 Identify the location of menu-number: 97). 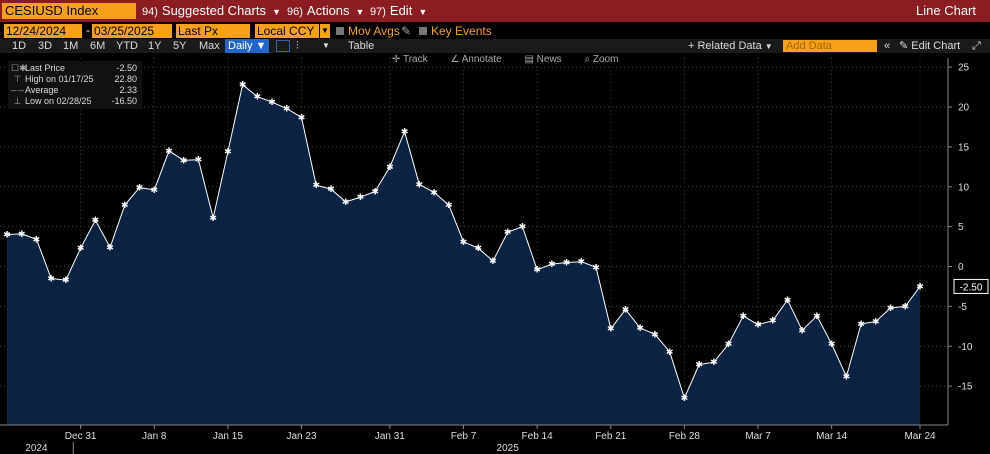
(378, 12).